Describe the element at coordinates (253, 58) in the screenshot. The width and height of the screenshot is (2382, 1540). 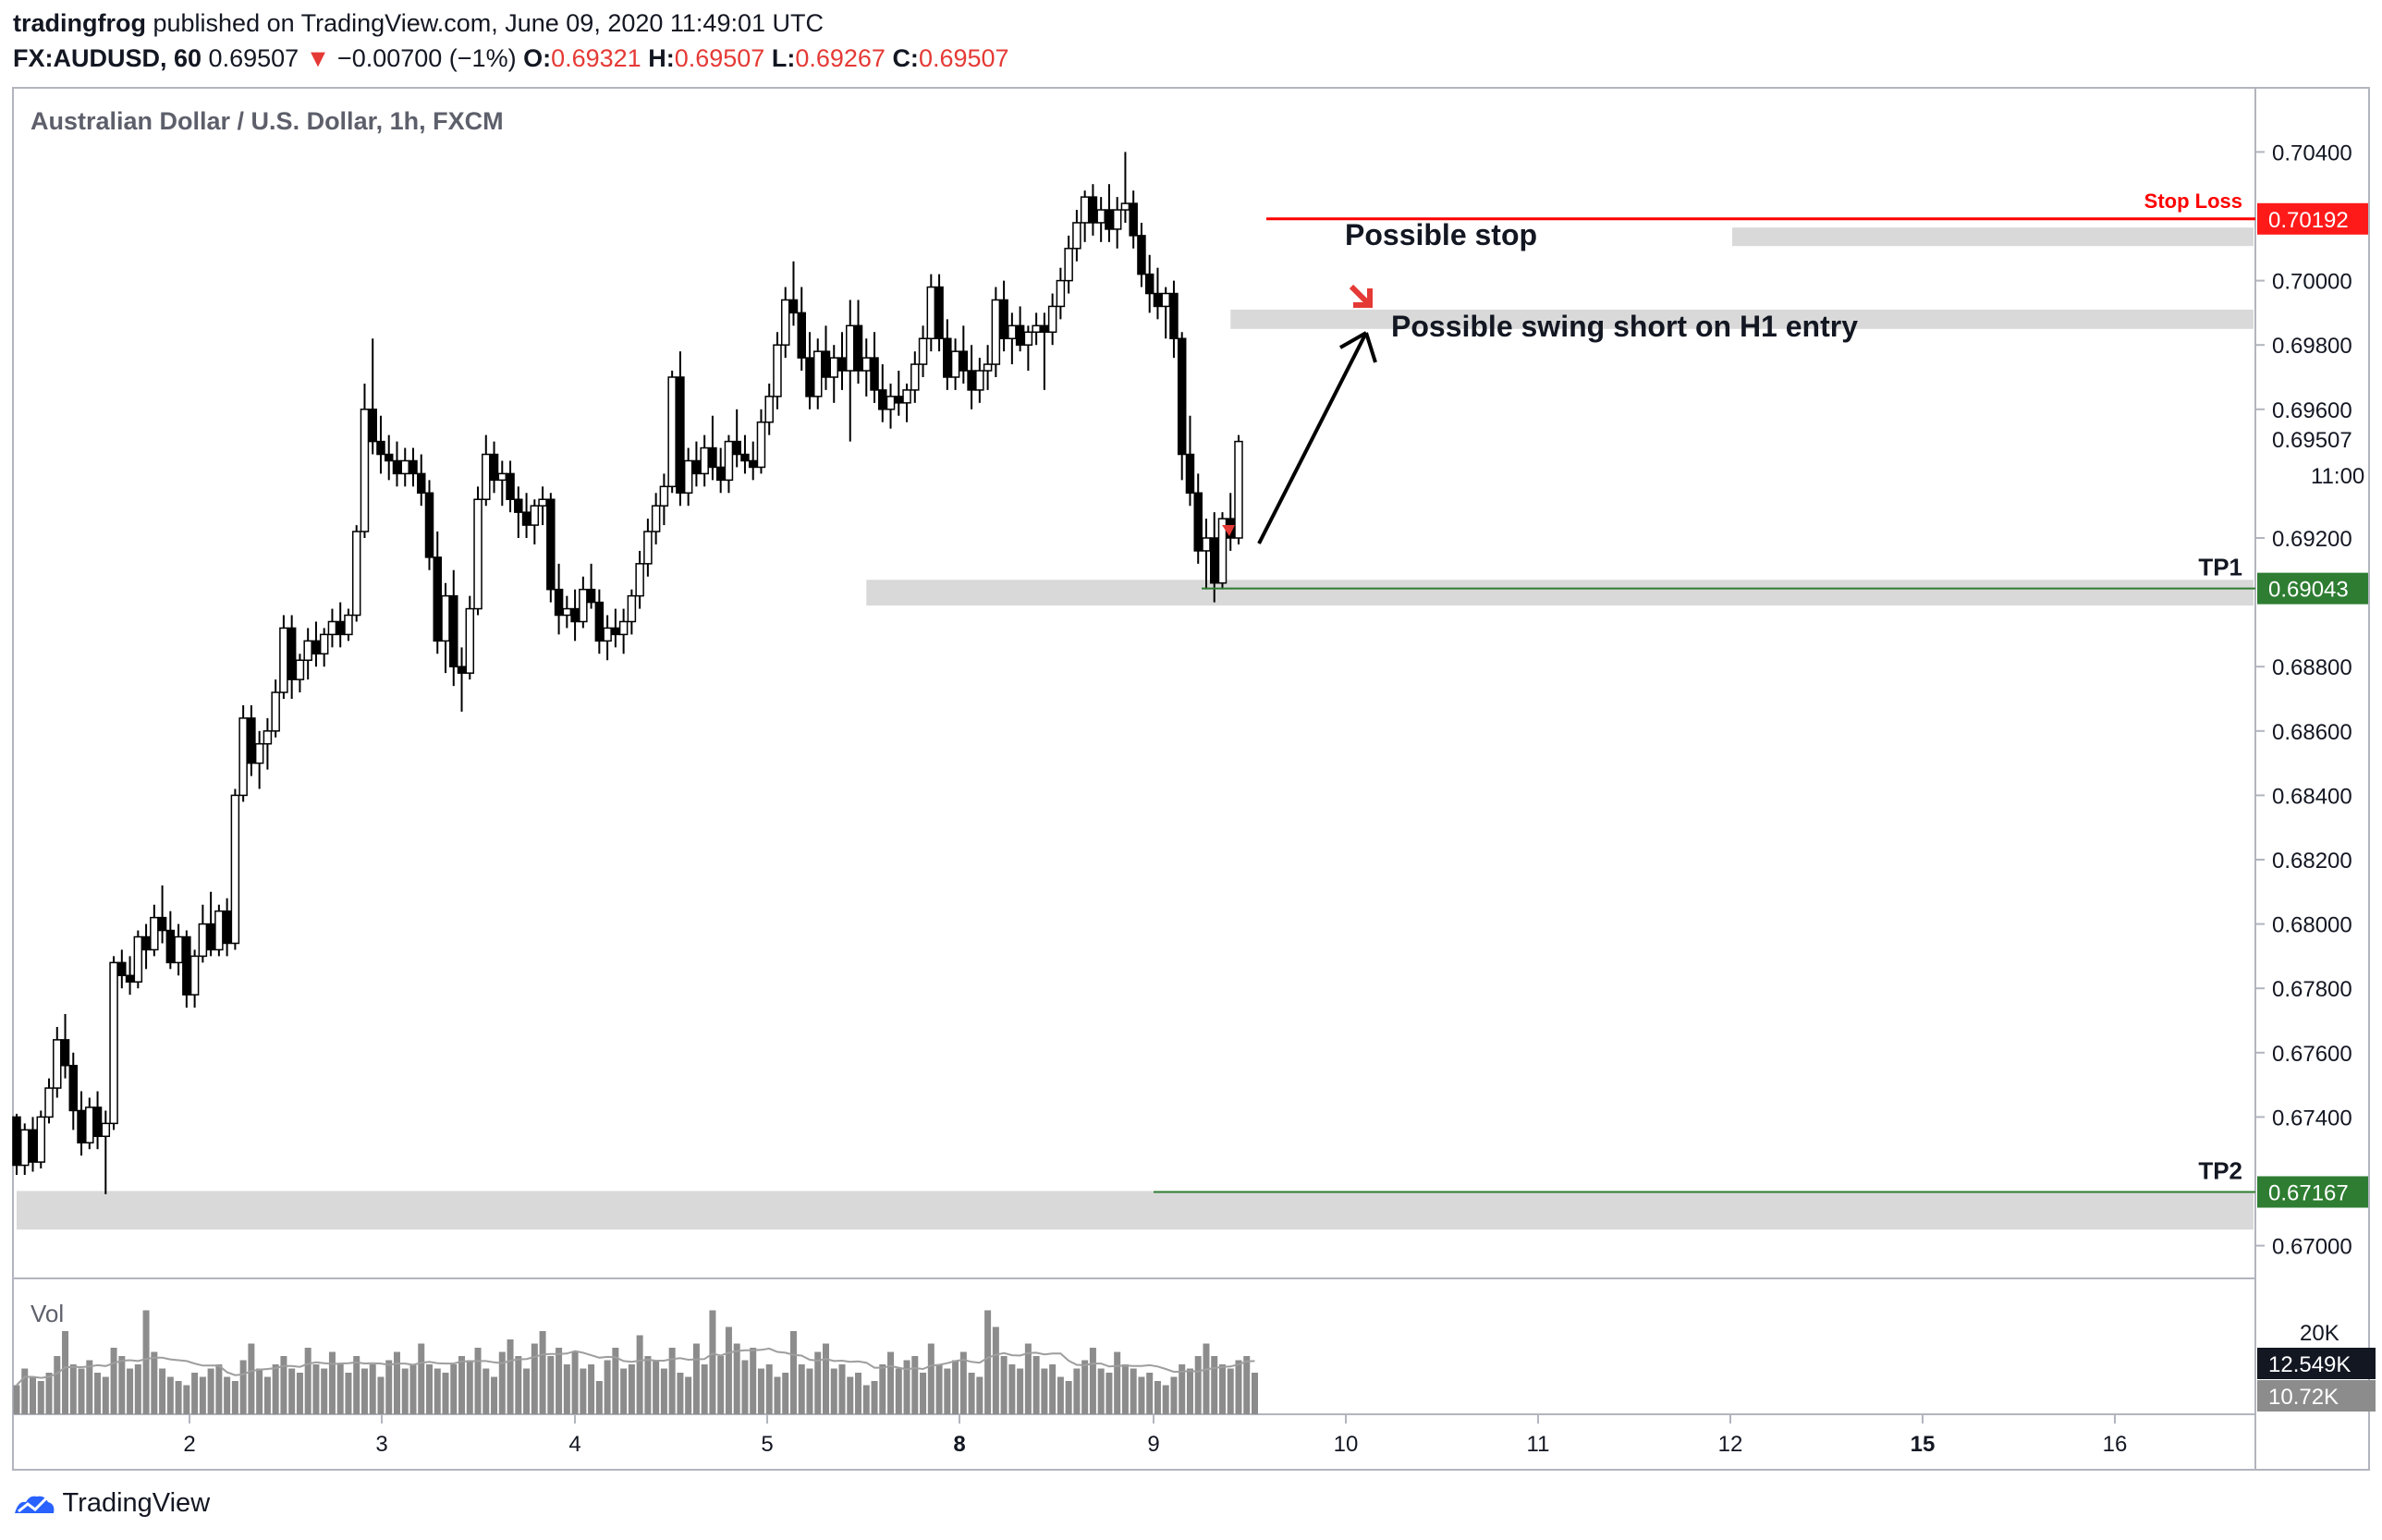
I see `last-price: 0.69507` at that location.